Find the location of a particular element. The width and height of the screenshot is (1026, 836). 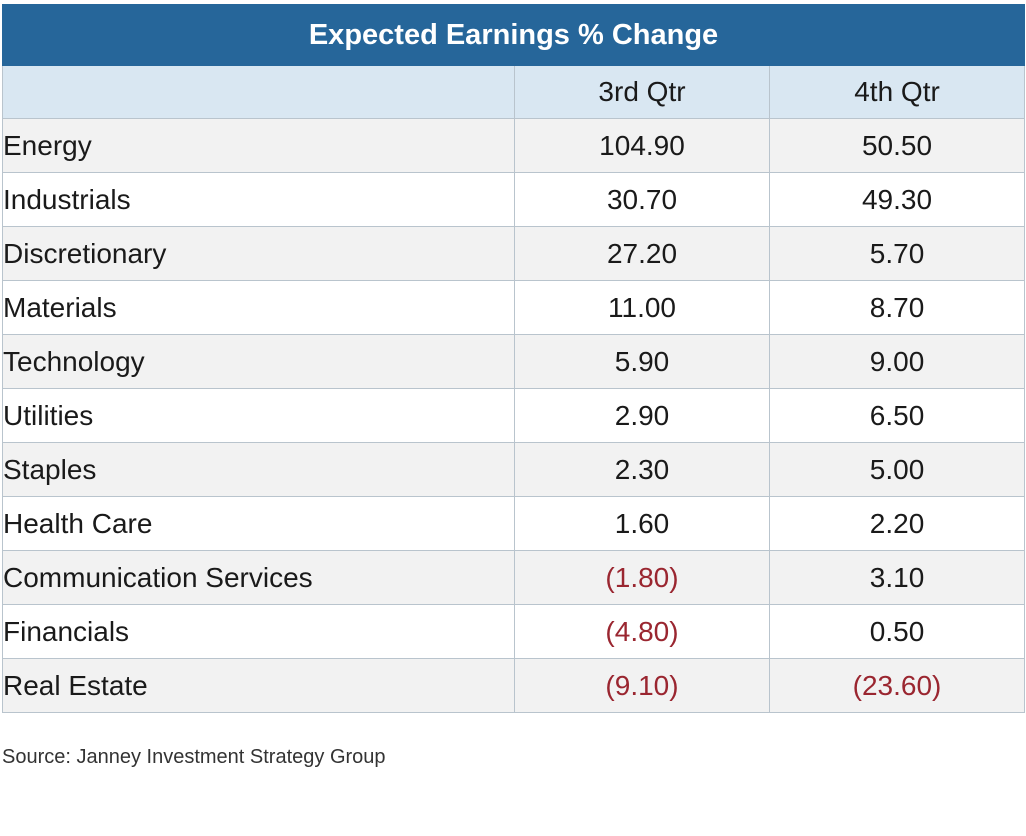

table-row: Energy 104.90 50.50 is located at coordinates (514, 145).